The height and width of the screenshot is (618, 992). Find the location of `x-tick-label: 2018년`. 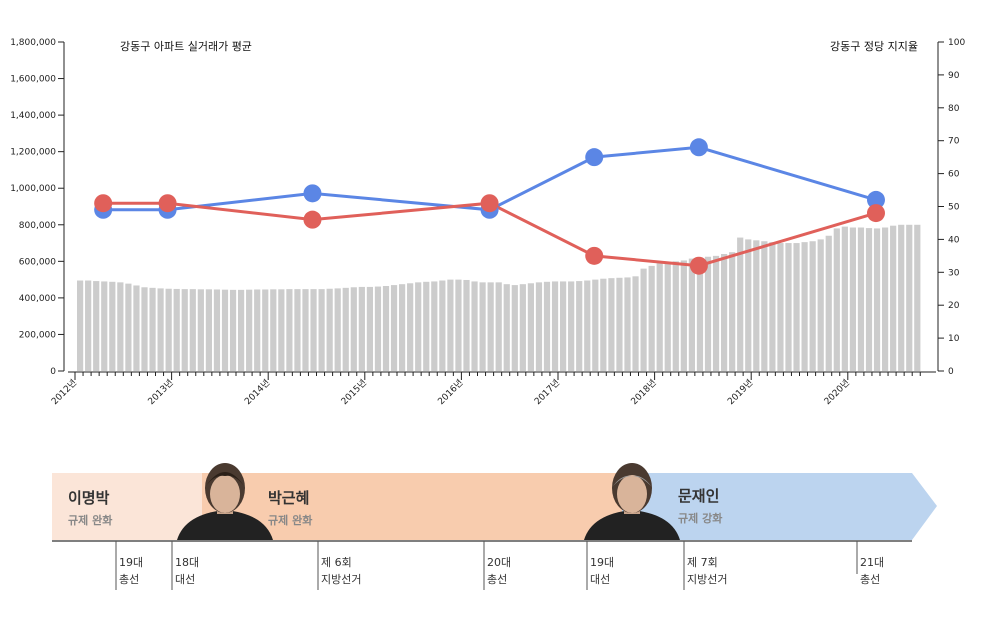

x-tick-label: 2018년 is located at coordinates (644, 392).